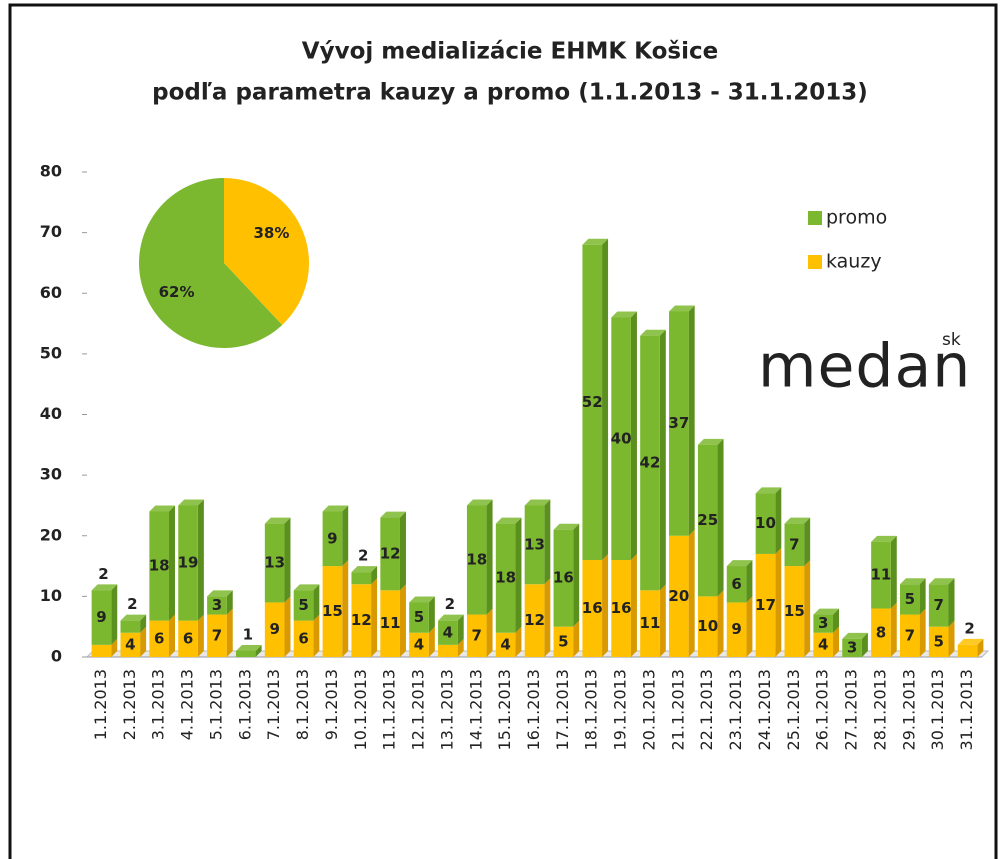  Describe the element at coordinates (562, 709) in the screenshot. I see `x-tick-label: 17.1.2013` at that location.